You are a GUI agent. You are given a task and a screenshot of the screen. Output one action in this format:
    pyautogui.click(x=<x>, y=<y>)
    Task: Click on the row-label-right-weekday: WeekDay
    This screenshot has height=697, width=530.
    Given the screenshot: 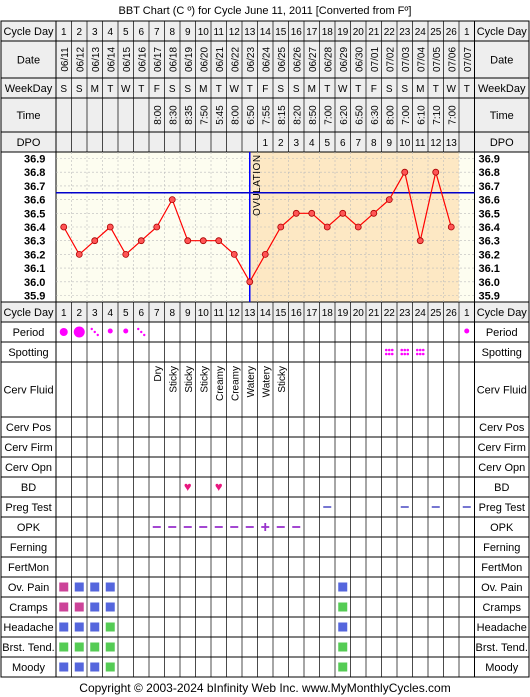 What is the action you would take?
    pyautogui.click(x=502, y=89)
    